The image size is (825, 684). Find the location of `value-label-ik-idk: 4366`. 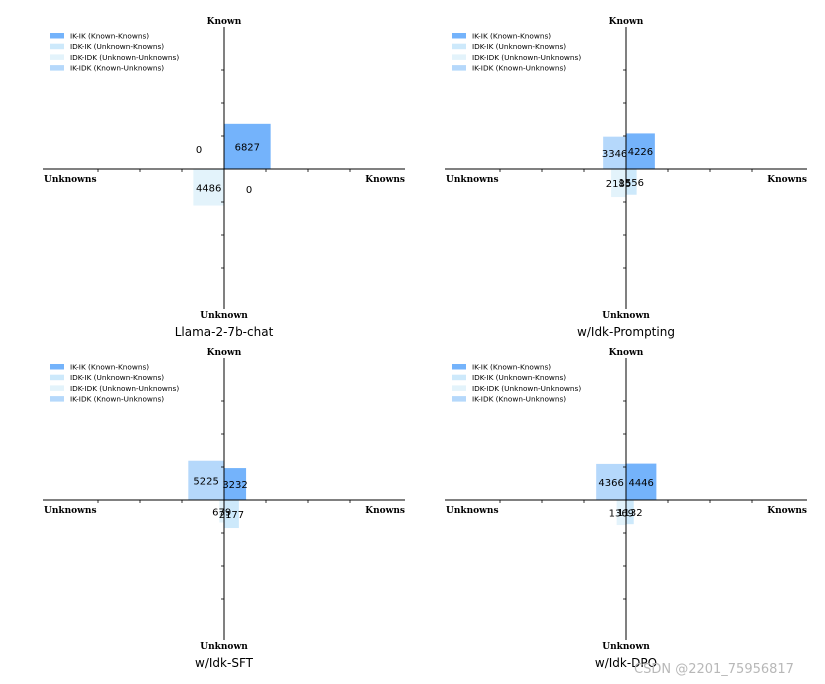

value-label-ik-idk: 4366 is located at coordinates (610, 483).